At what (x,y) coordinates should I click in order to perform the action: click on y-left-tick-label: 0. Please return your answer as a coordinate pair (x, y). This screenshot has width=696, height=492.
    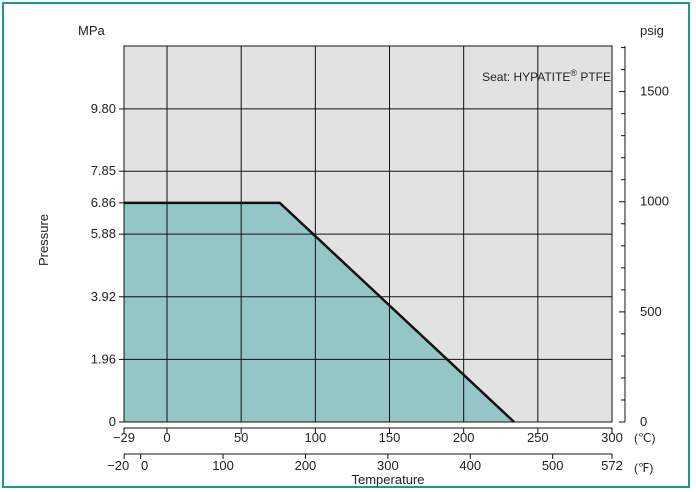
    Looking at the image, I should click on (112, 421).